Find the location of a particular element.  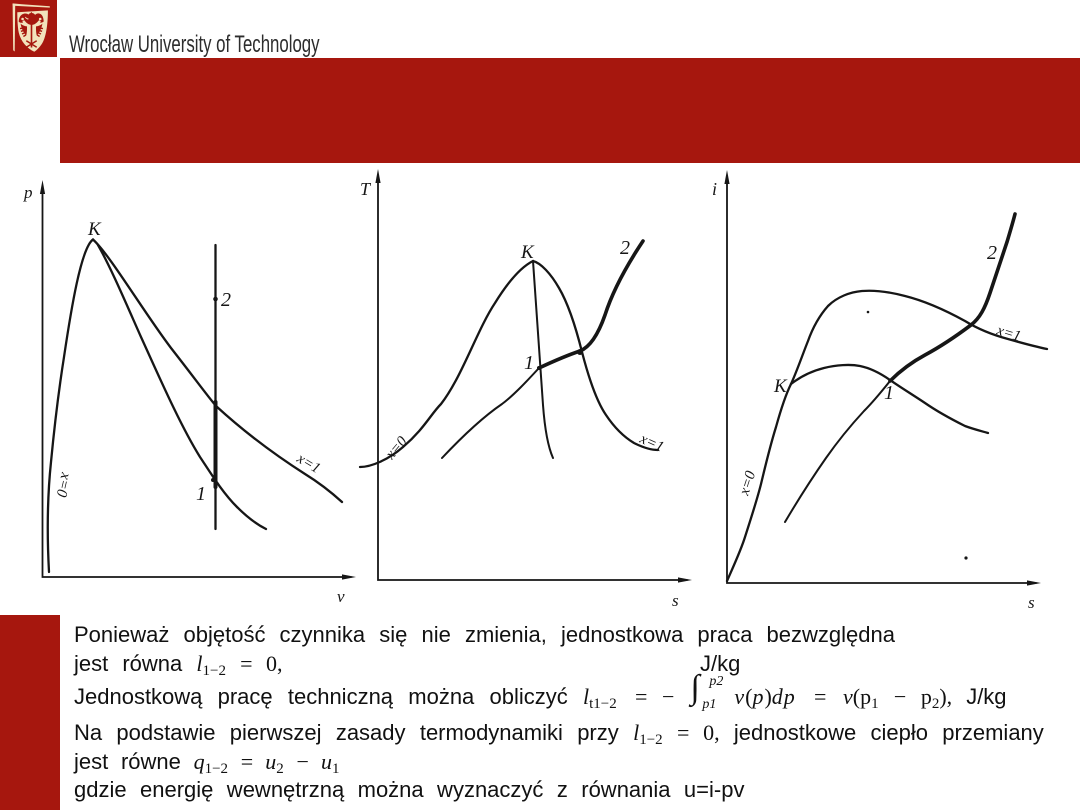

svg-text: v is located at coordinates (341, 596).